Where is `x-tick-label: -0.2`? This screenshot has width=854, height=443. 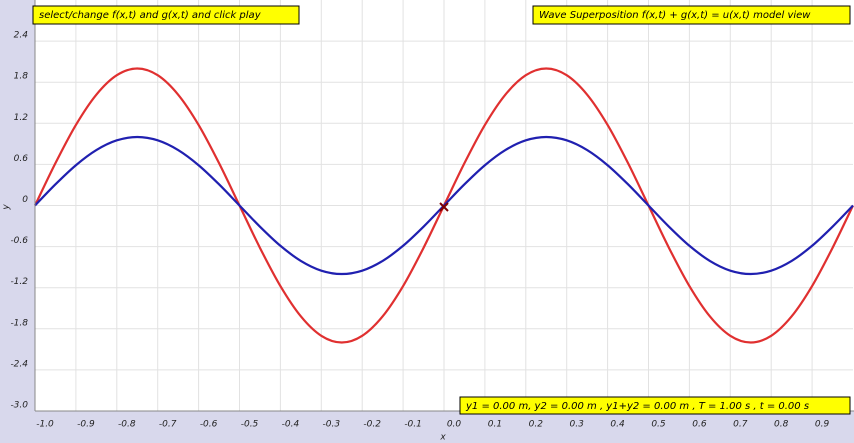
x-tick-label: -0.2 is located at coordinates (372, 425).